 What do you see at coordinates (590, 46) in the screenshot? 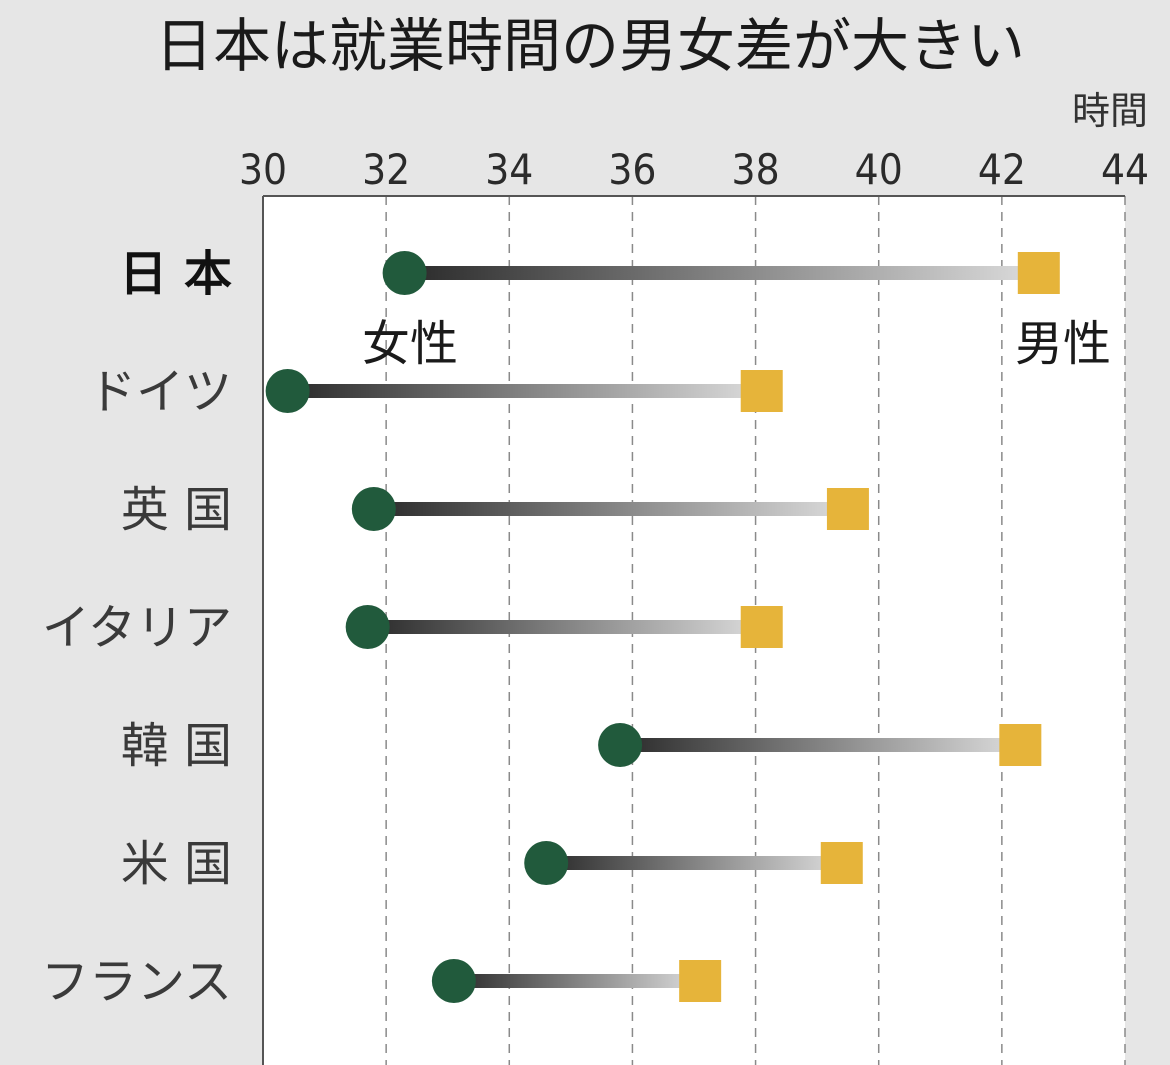
I see `chart-title: 日本は就業時間の男女差が大きい` at bounding box center [590, 46].